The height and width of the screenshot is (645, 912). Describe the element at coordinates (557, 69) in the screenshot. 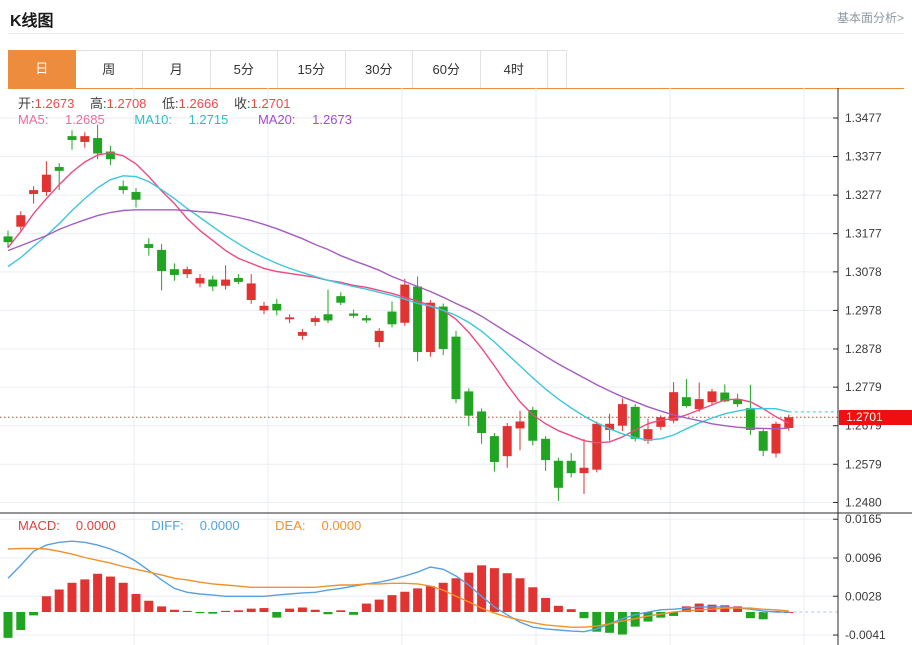

I see `tabbar-spacer` at that location.